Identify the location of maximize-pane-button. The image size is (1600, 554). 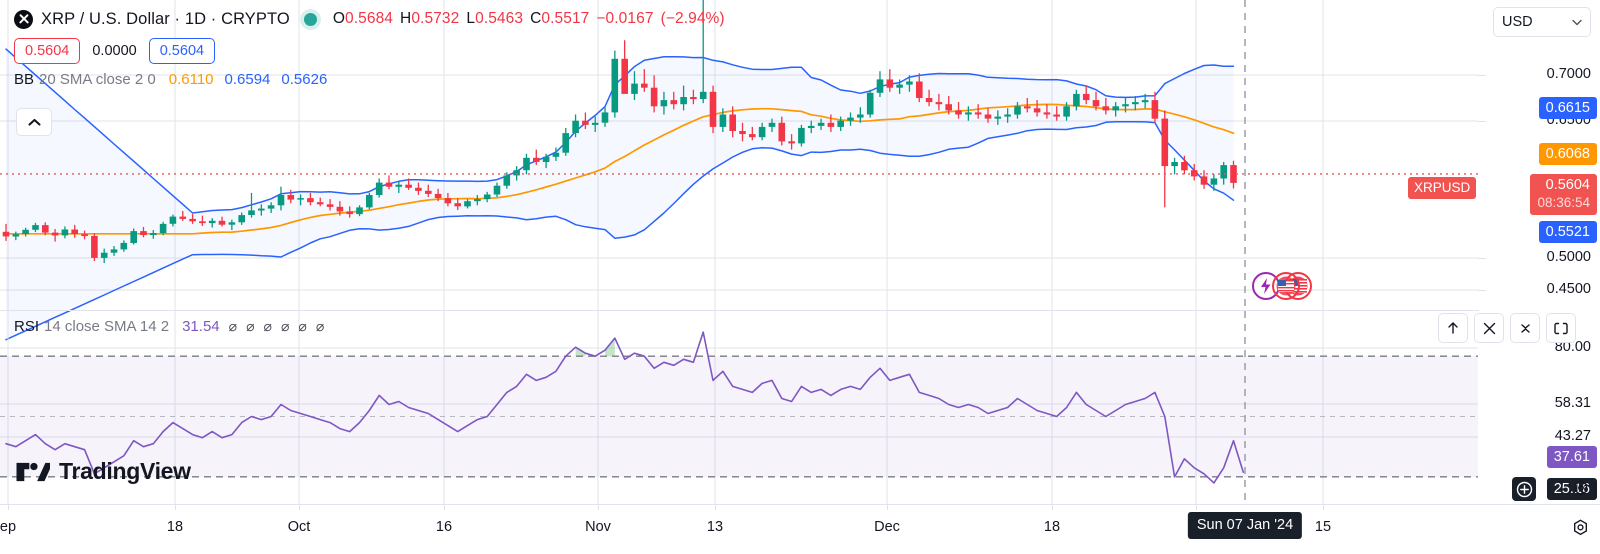
(1561, 328).